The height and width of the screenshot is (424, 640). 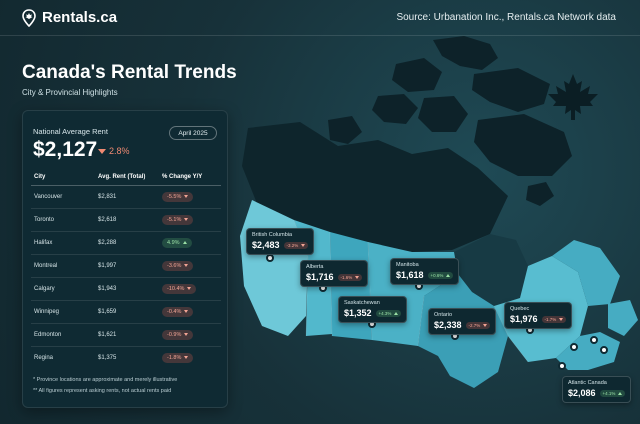 I want to click on province-rent: $2,338, so click(x=448, y=325).